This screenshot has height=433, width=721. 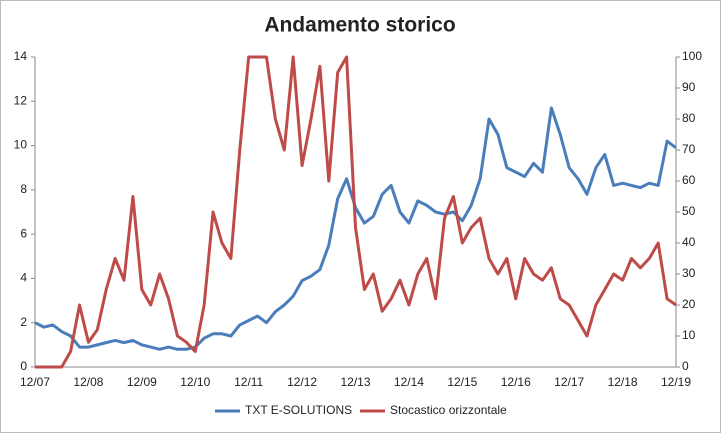 What do you see at coordinates (462, 382) in the screenshot?
I see `x-tick-label: 12/15` at bounding box center [462, 382].